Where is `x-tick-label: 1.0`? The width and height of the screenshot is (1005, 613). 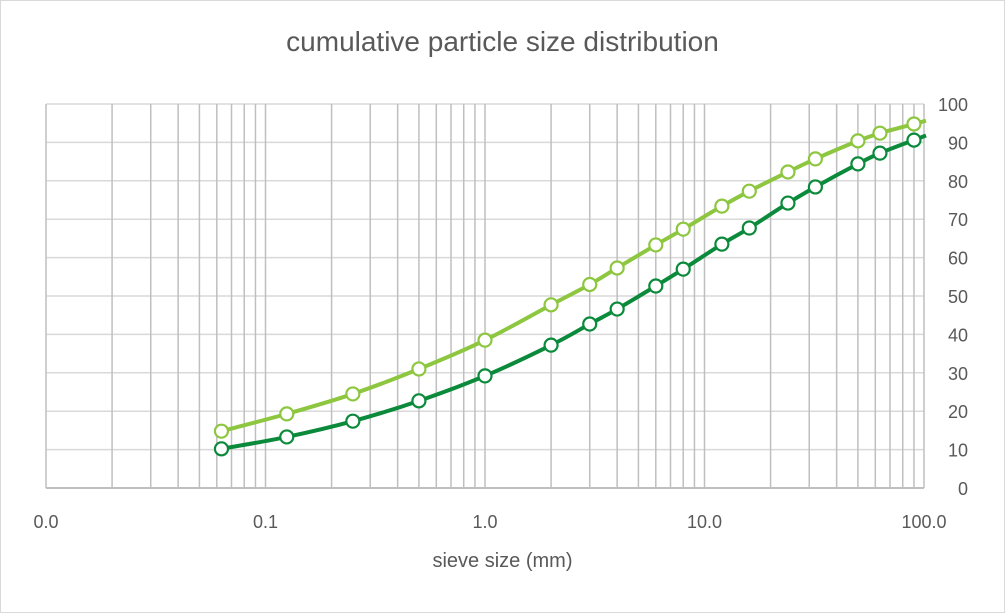 x-tick-label: 1.0 is located at coordinates (484, 522).